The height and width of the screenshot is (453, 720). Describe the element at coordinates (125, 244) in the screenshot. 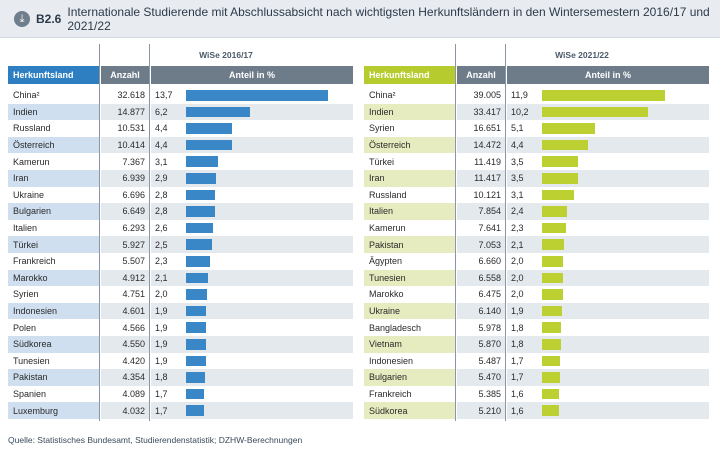

I see `count-cell: 5.927` at that location.